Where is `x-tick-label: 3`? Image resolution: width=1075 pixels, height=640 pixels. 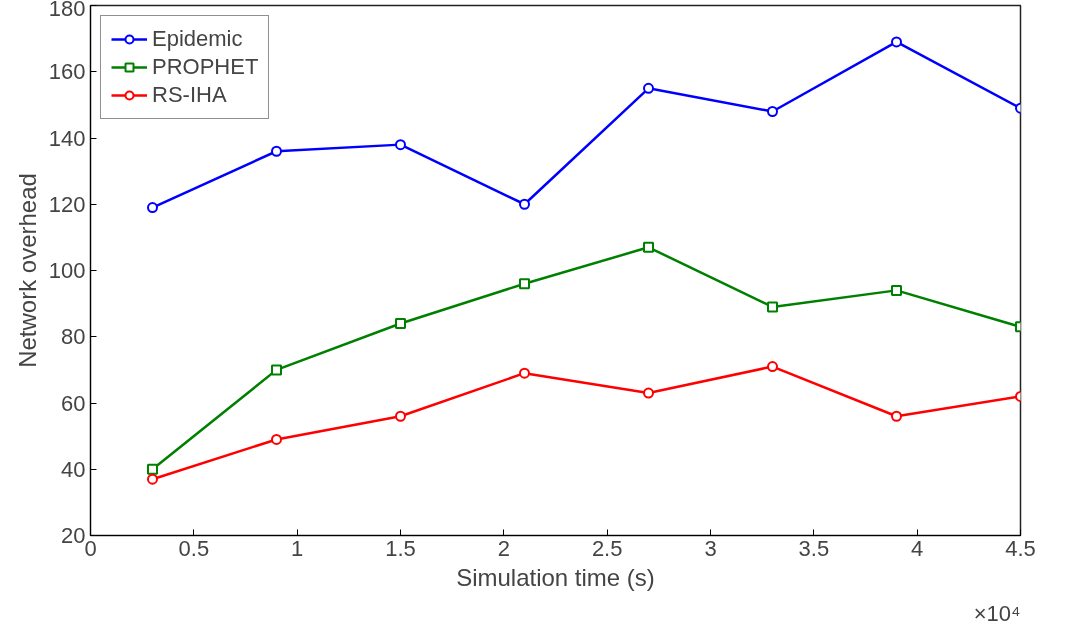
x-tick-label: 3 is located at coordinates (710, 548).